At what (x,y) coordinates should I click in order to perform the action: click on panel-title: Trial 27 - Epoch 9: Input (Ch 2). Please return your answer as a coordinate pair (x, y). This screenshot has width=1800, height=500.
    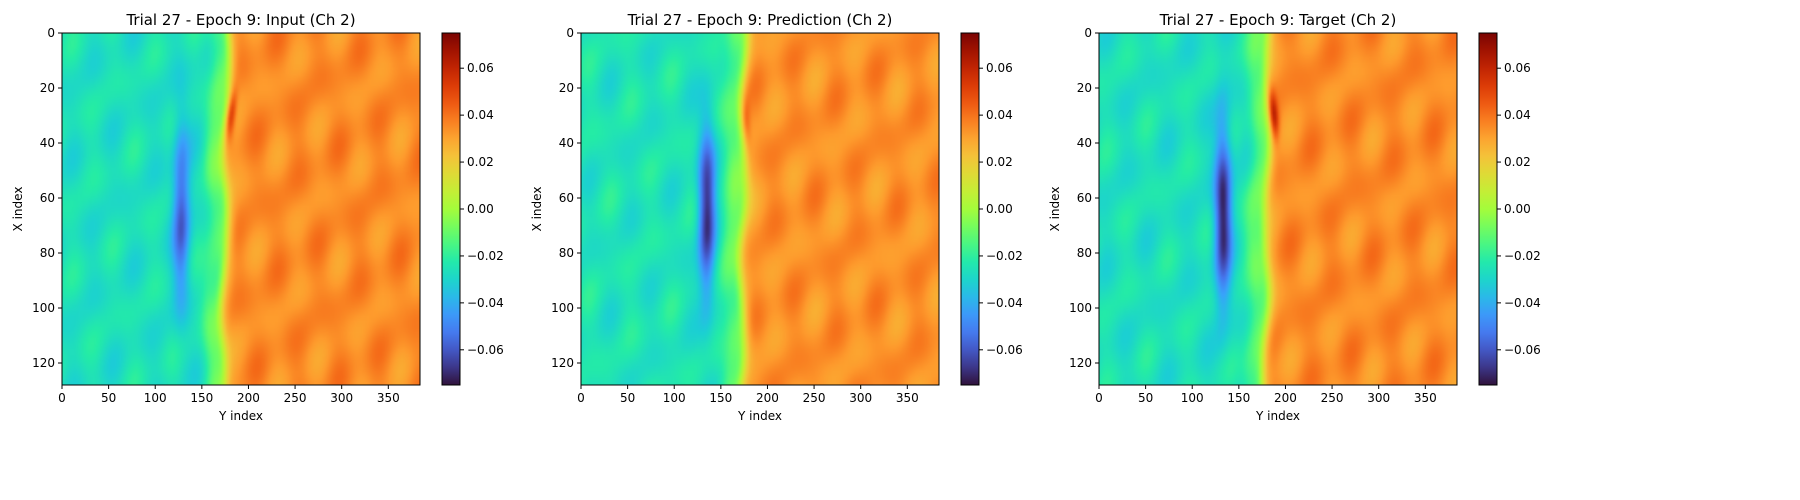
    Looking at the image, I should click on (240, 20).